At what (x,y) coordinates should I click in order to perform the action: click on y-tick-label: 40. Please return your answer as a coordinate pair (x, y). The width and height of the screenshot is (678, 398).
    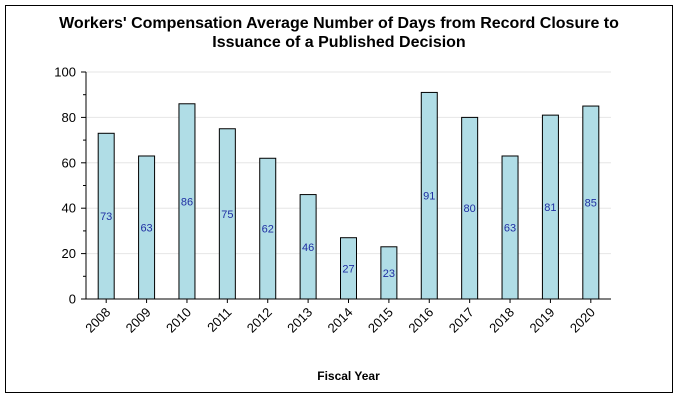
    Looking at the image, I should click on (69, 208).